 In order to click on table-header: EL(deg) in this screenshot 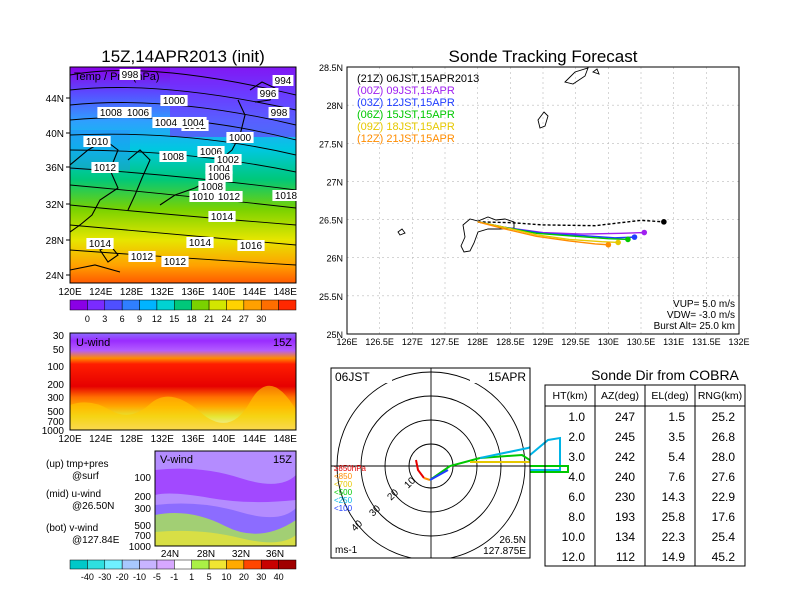, I will do `click(669, 396)`.